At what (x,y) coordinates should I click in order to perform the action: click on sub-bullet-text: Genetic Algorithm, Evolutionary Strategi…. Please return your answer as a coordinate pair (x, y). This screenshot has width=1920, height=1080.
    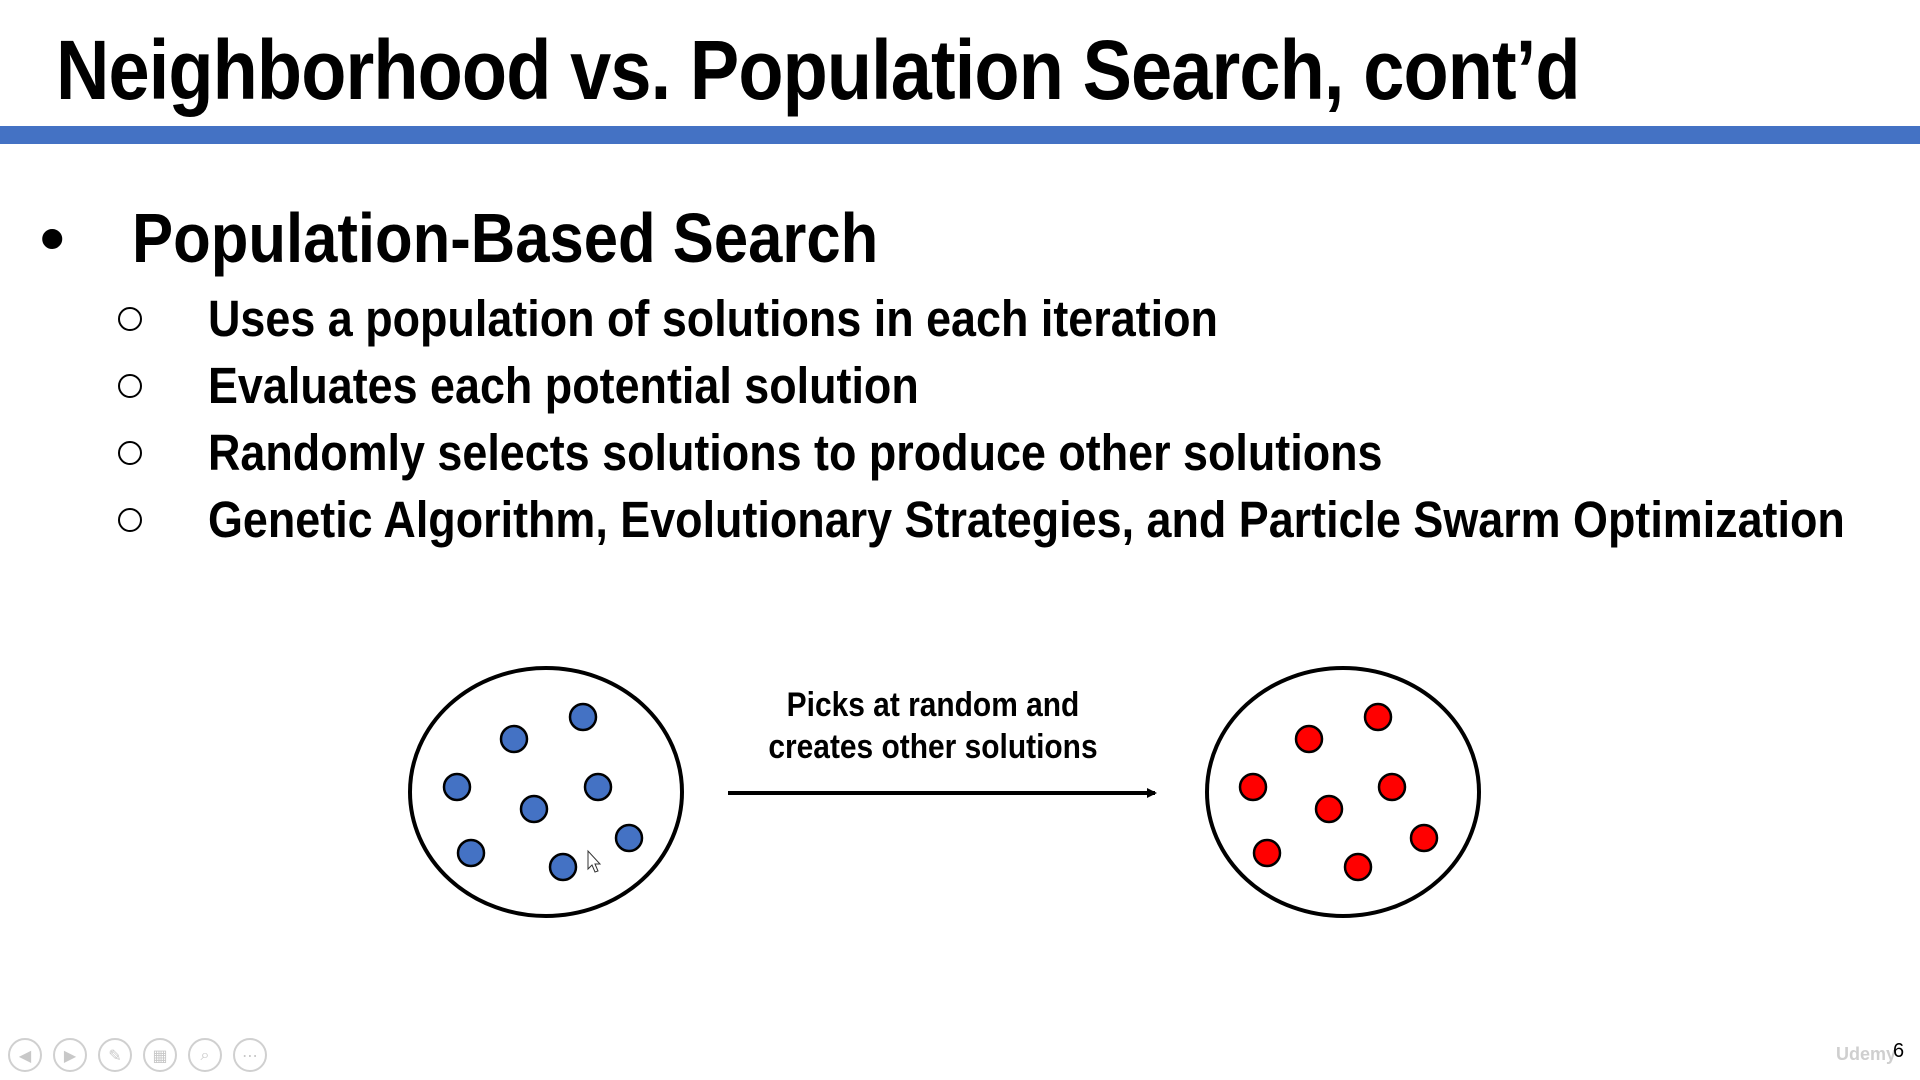
    Looking at the image, I should click on (1026, 519).